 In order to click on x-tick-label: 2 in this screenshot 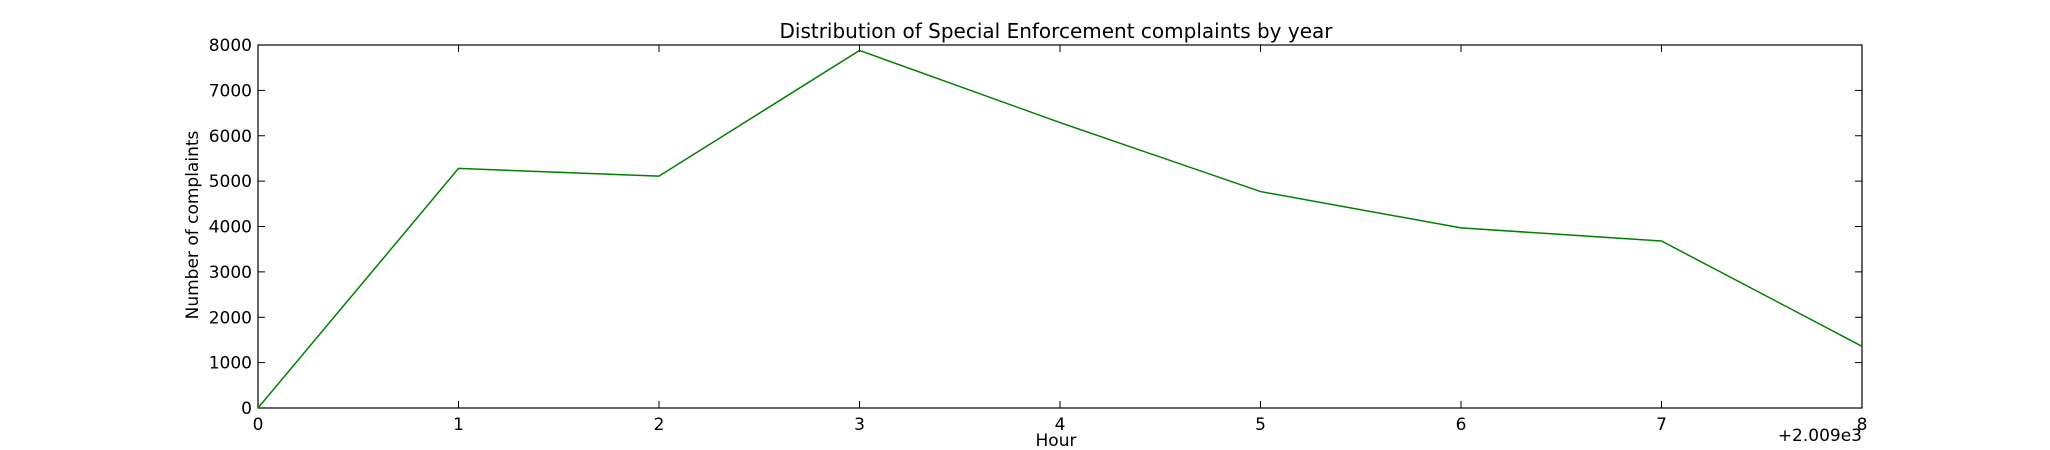, I will do `click(659, 425)`.